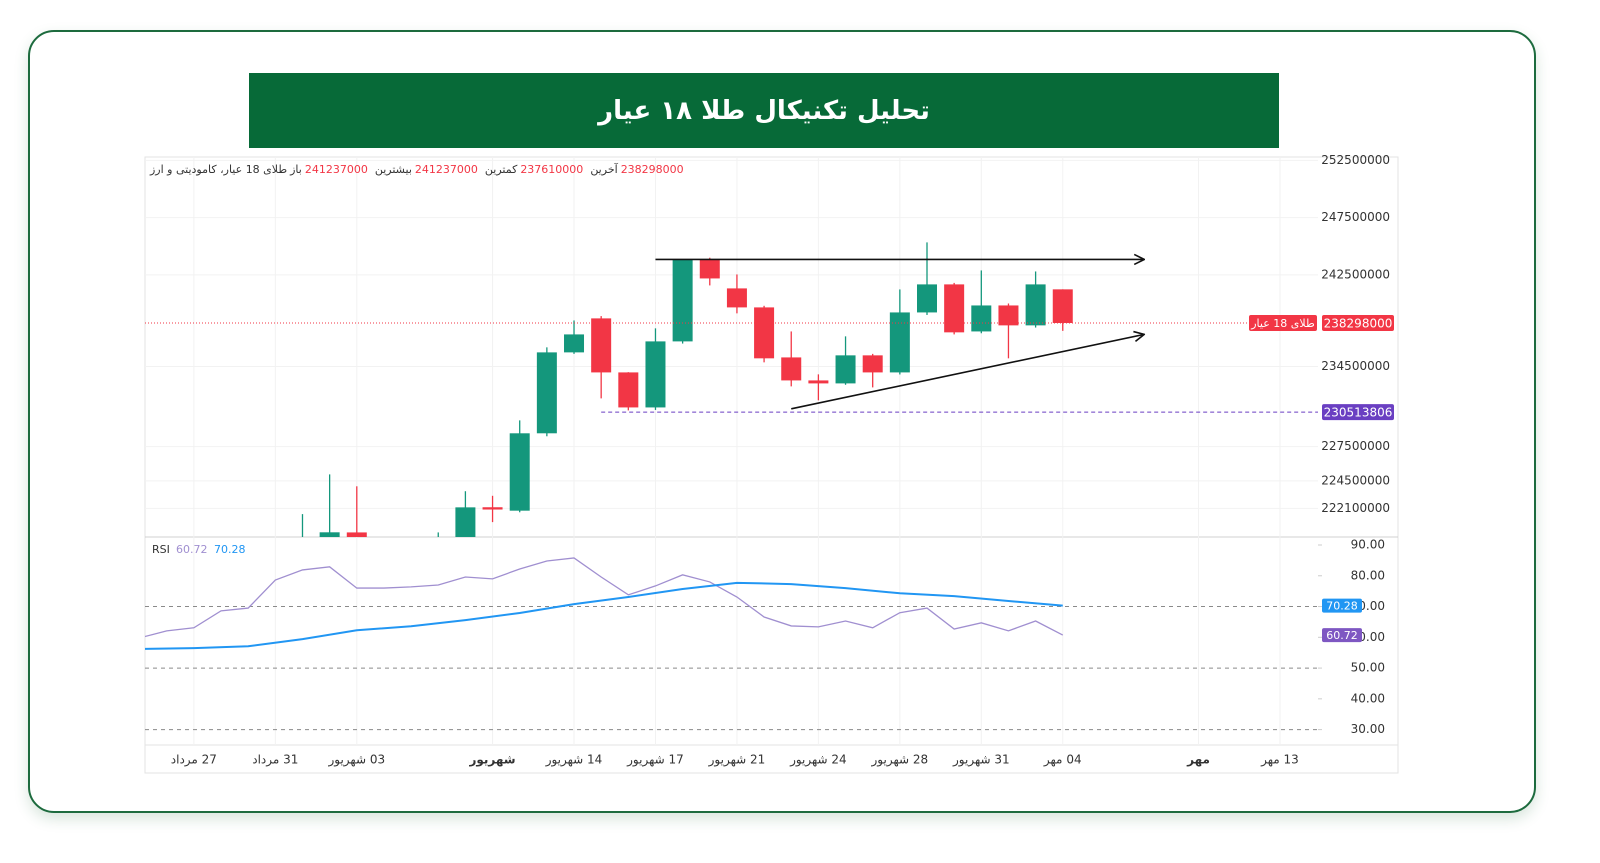 The image size is (1600, 863). Describe the element at coordinates (1355, 480) in the screenshot. I see `y-tick-label: 224500000` at that location.